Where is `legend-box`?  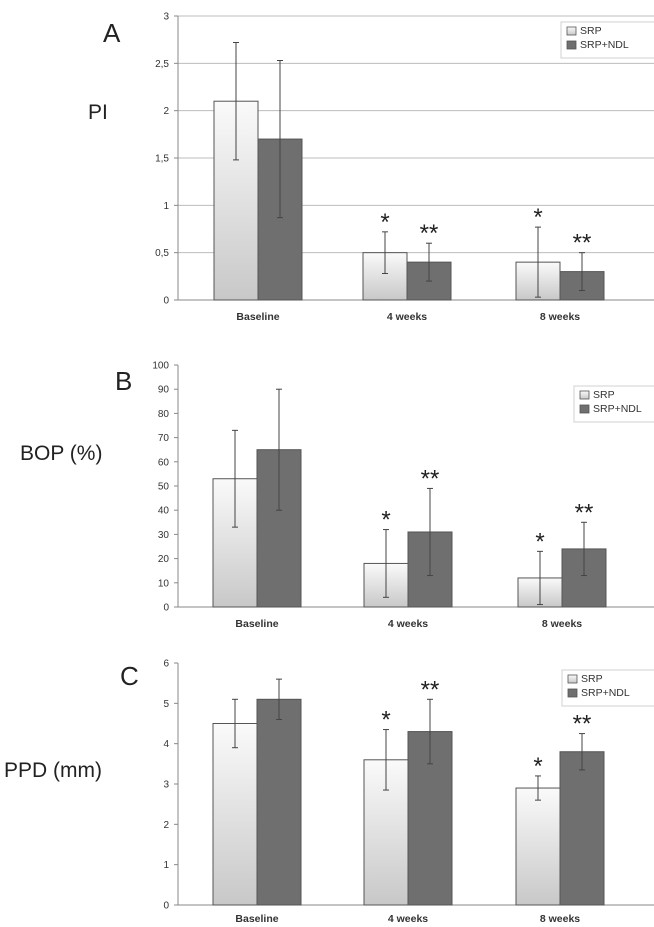 legend-box is located at coordinates (607, 40).